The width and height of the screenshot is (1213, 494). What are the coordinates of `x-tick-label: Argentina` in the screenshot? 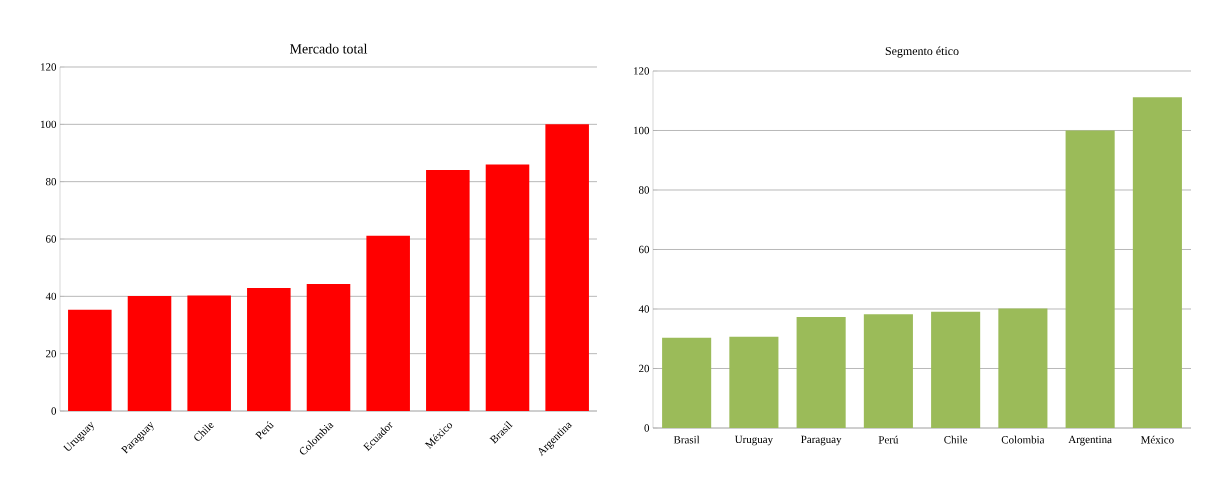 It's located at (1090, 440).